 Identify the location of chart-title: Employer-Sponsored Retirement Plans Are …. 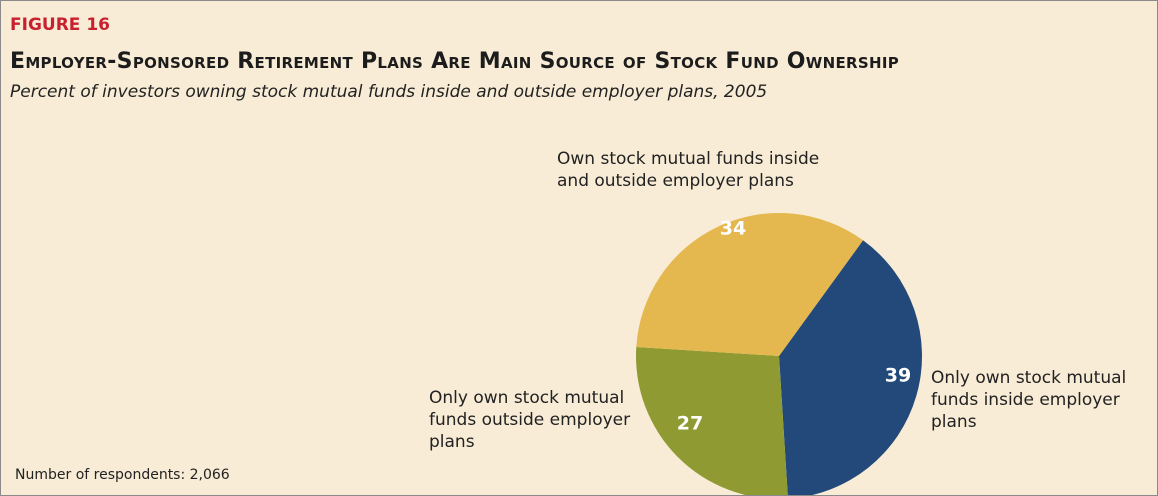
(455, 61).